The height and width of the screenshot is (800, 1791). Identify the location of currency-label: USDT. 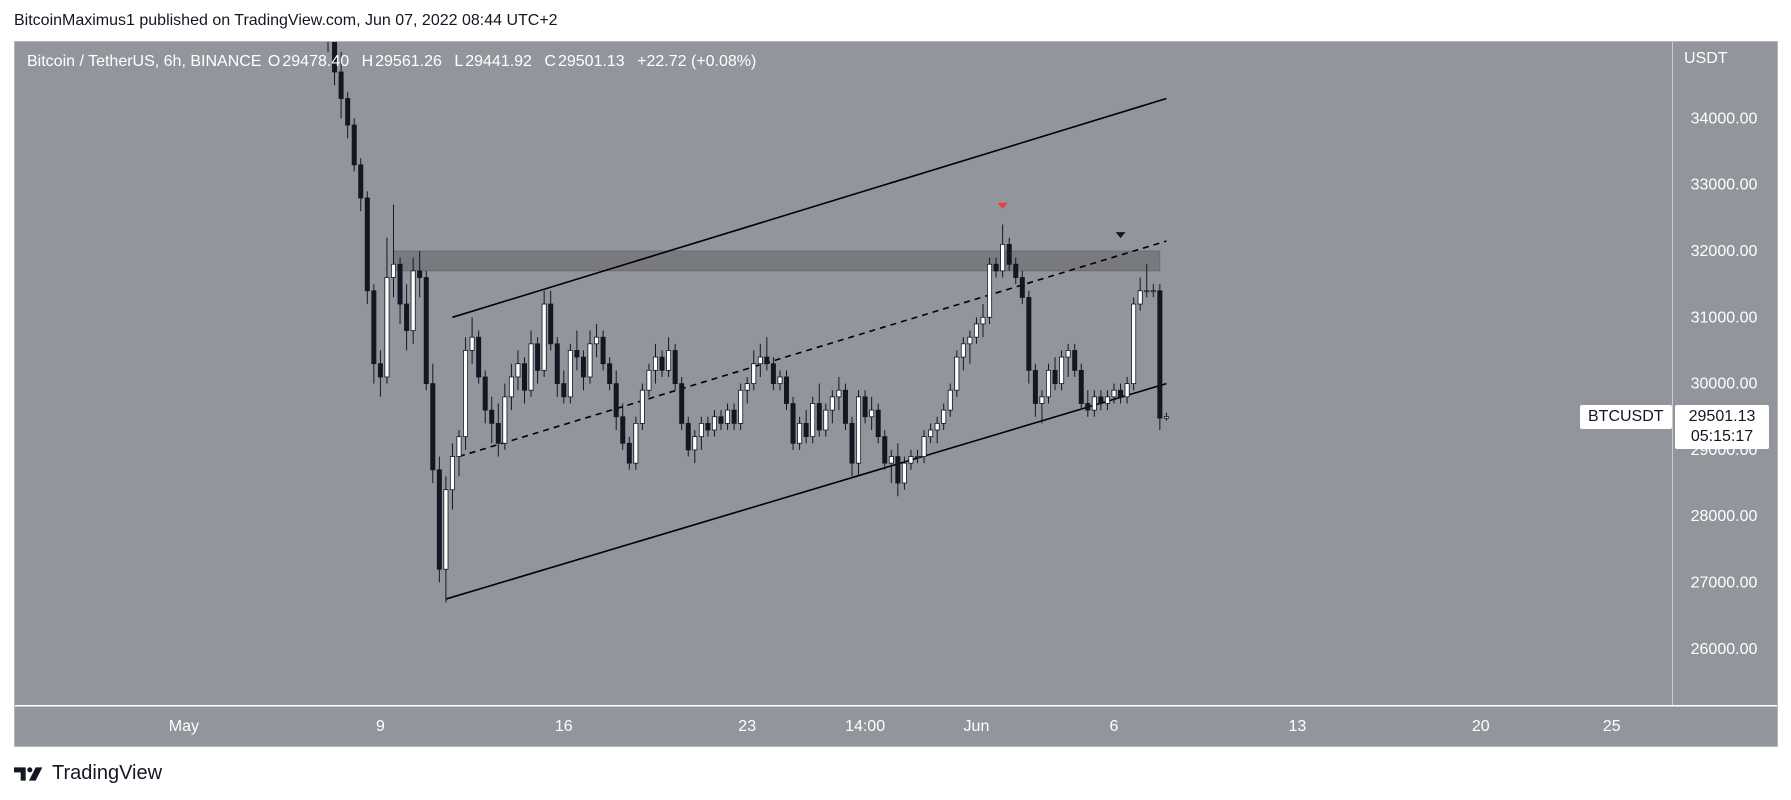
(1706, 58).